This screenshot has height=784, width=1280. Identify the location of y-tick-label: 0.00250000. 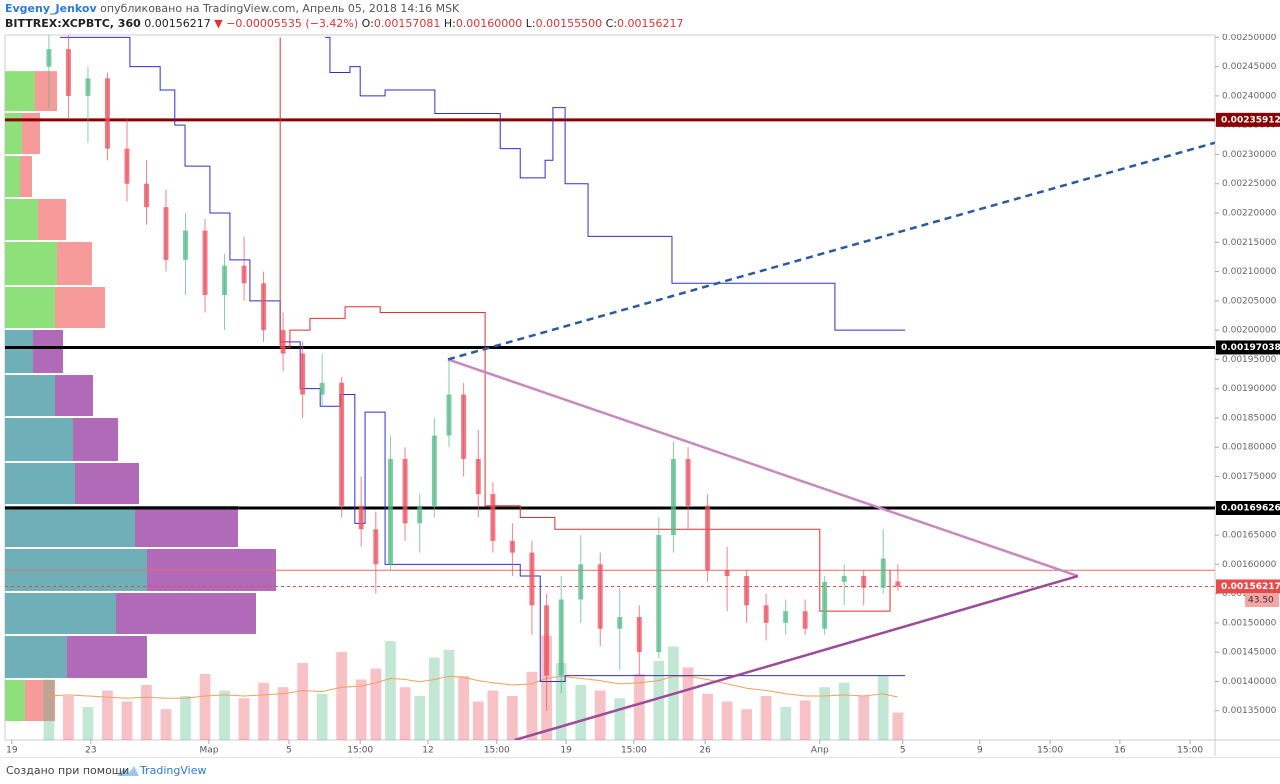
(1249, 38).